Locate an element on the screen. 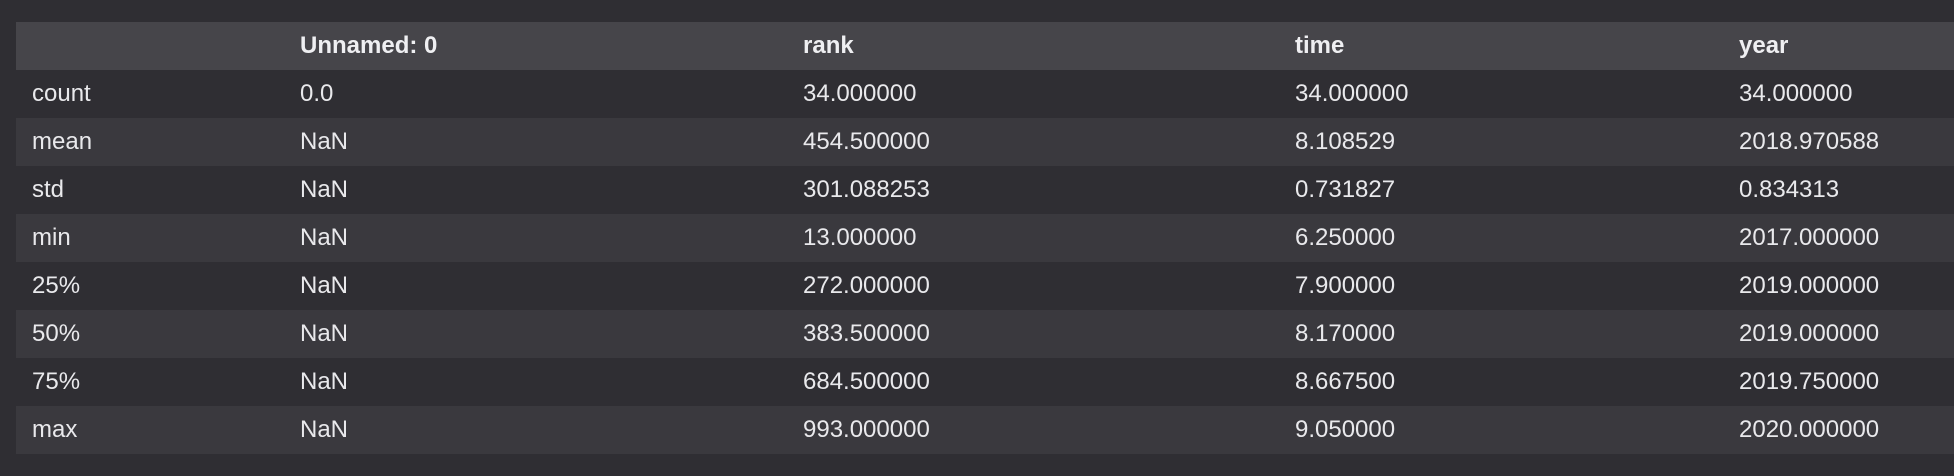 Image resolution: width=1954 pixels, height=476 pixels. table-row: 75% NaN 684.500000 8.667500 2019.750000 is located at coordinates (985, 382).